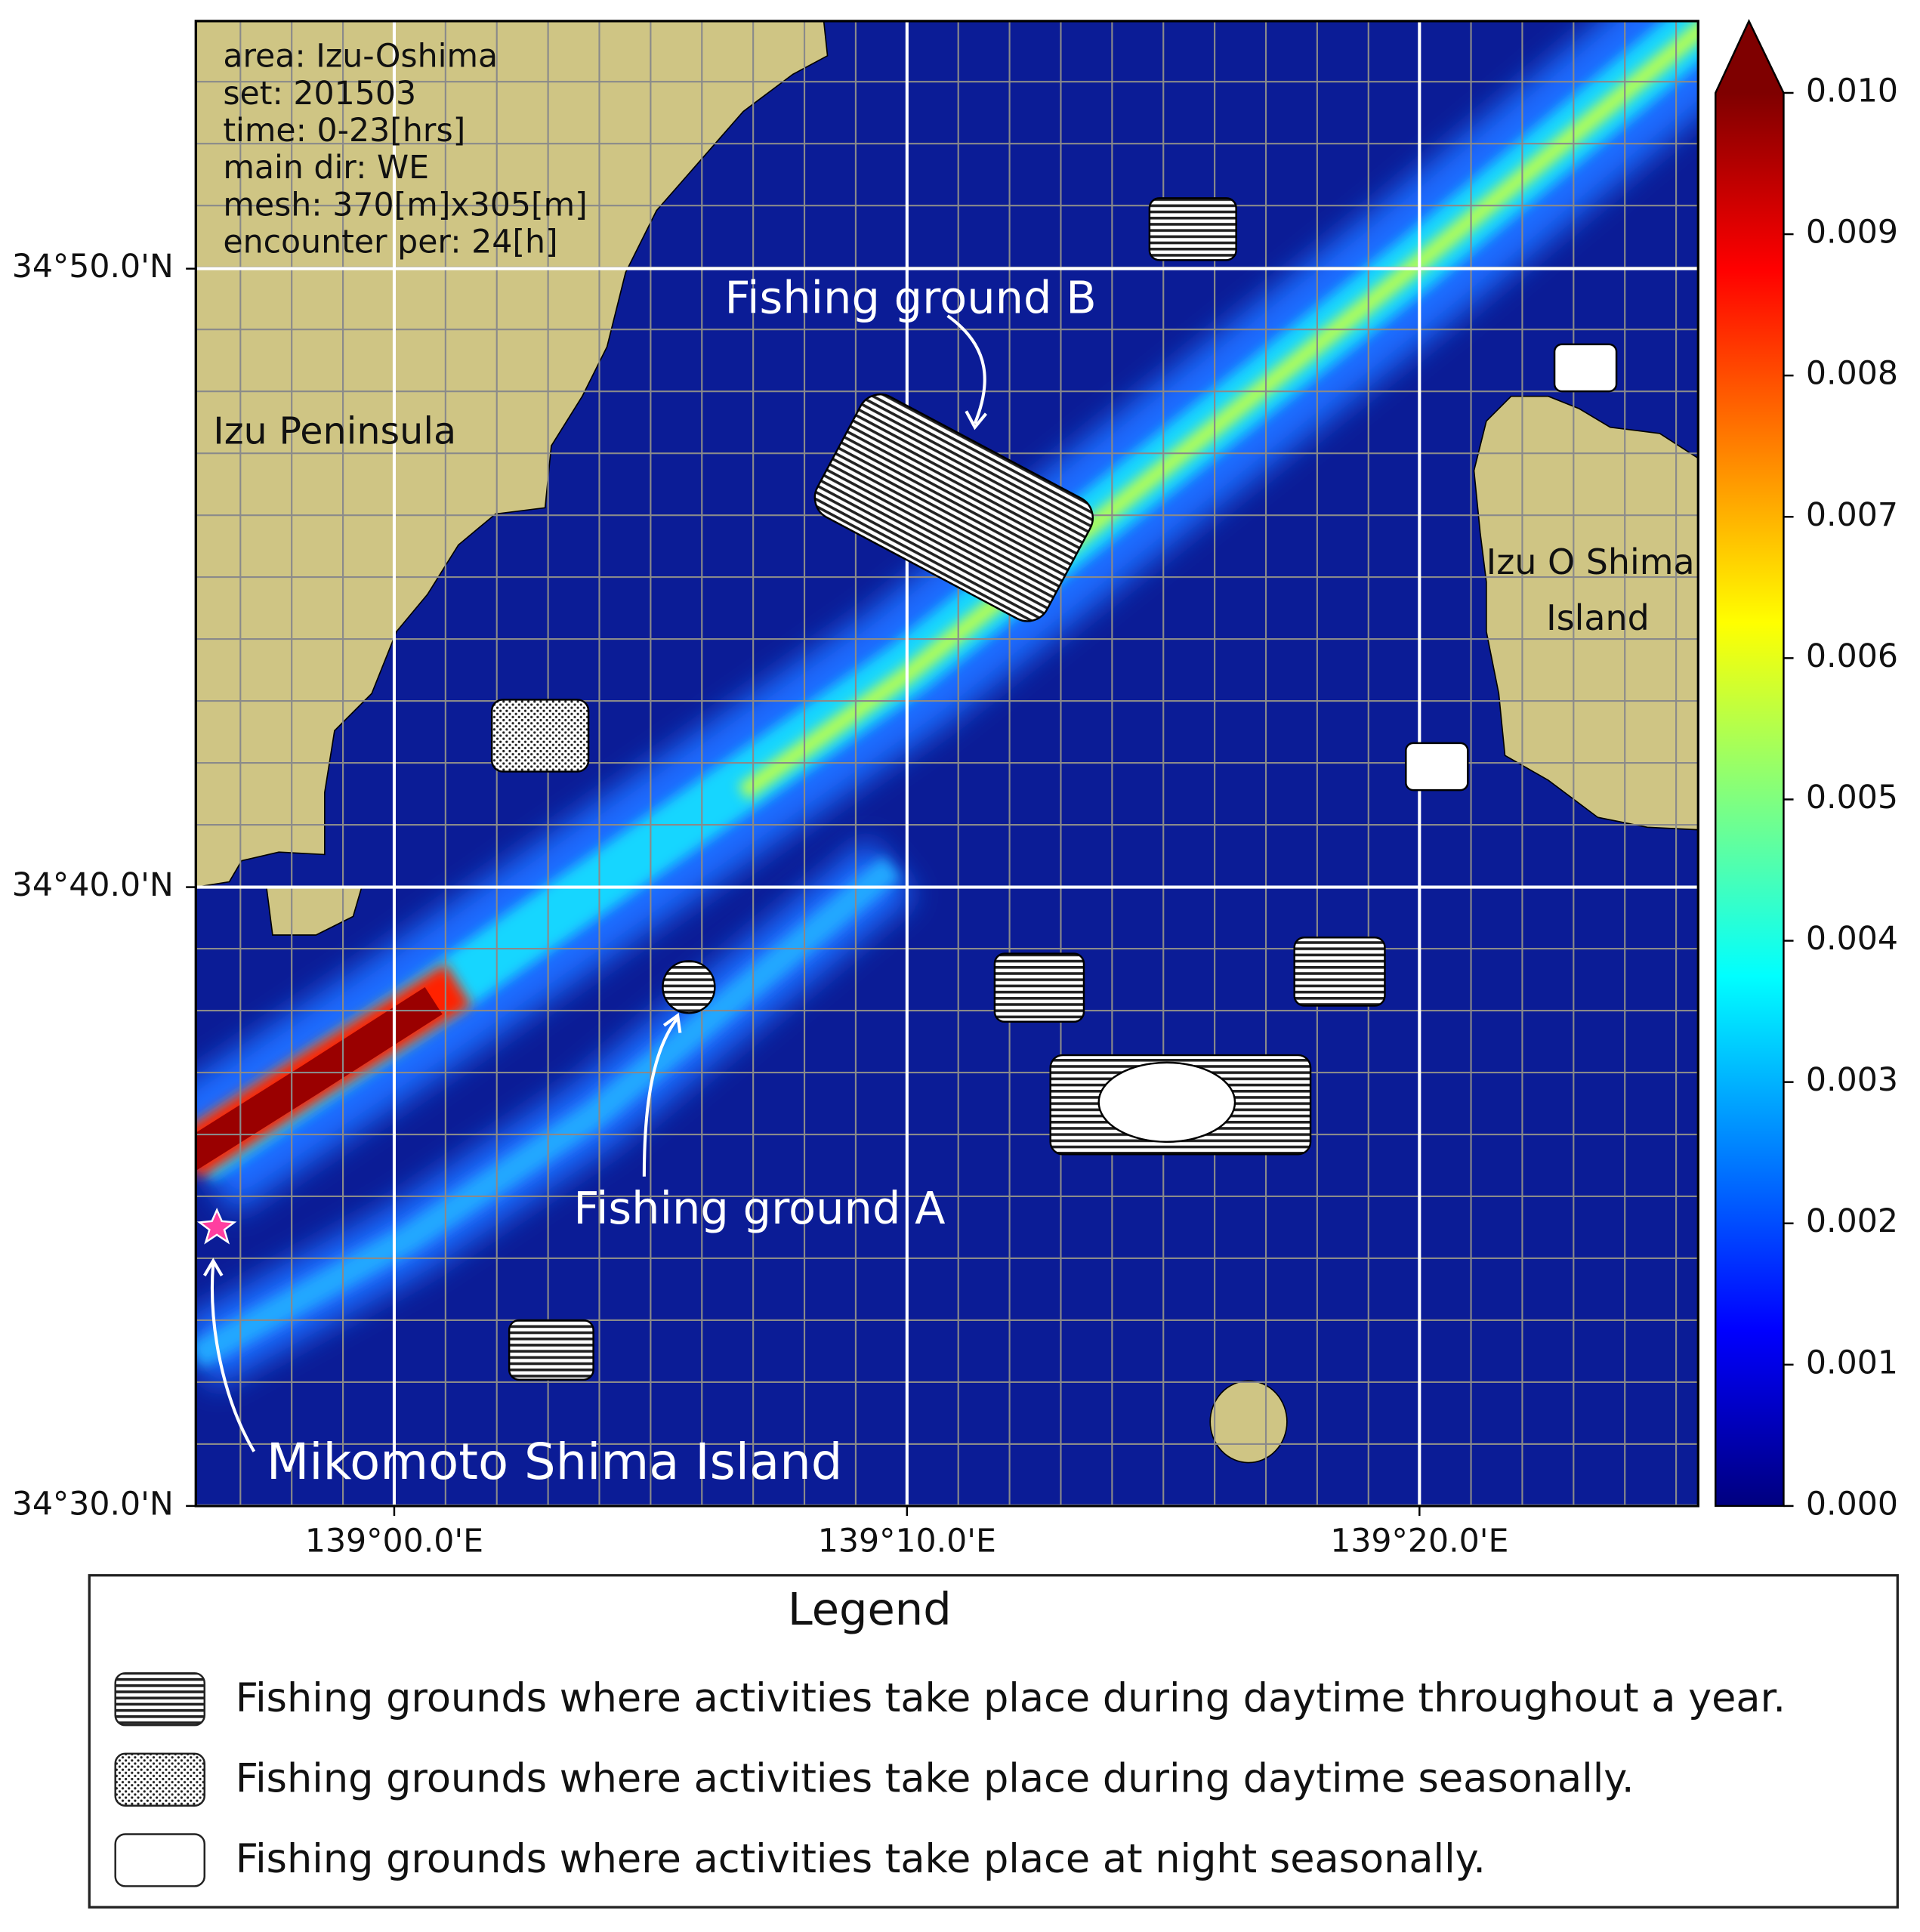  Describe the element at coordinates (1419, 1542) in the screenshot. I see `x-tick-label: 139°20.0'E` at that location.